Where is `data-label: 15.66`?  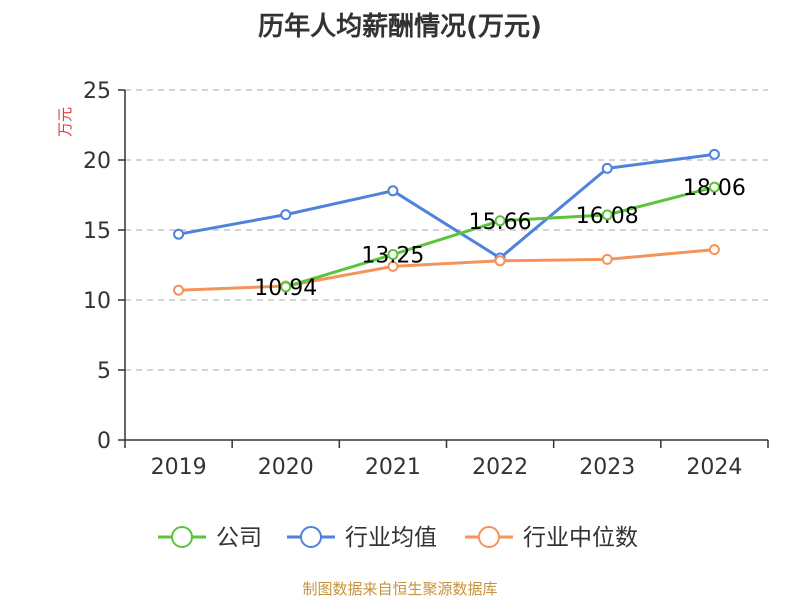
data-label: 15.66 is located at coordinates (500, 222).